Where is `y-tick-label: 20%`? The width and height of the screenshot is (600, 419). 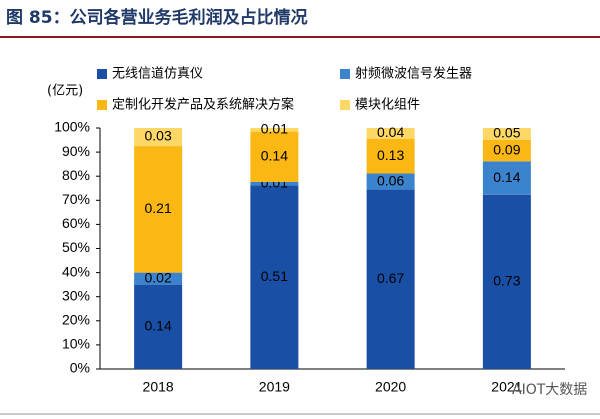
y-tick-label: 20% is located at coordinates (76, 320).